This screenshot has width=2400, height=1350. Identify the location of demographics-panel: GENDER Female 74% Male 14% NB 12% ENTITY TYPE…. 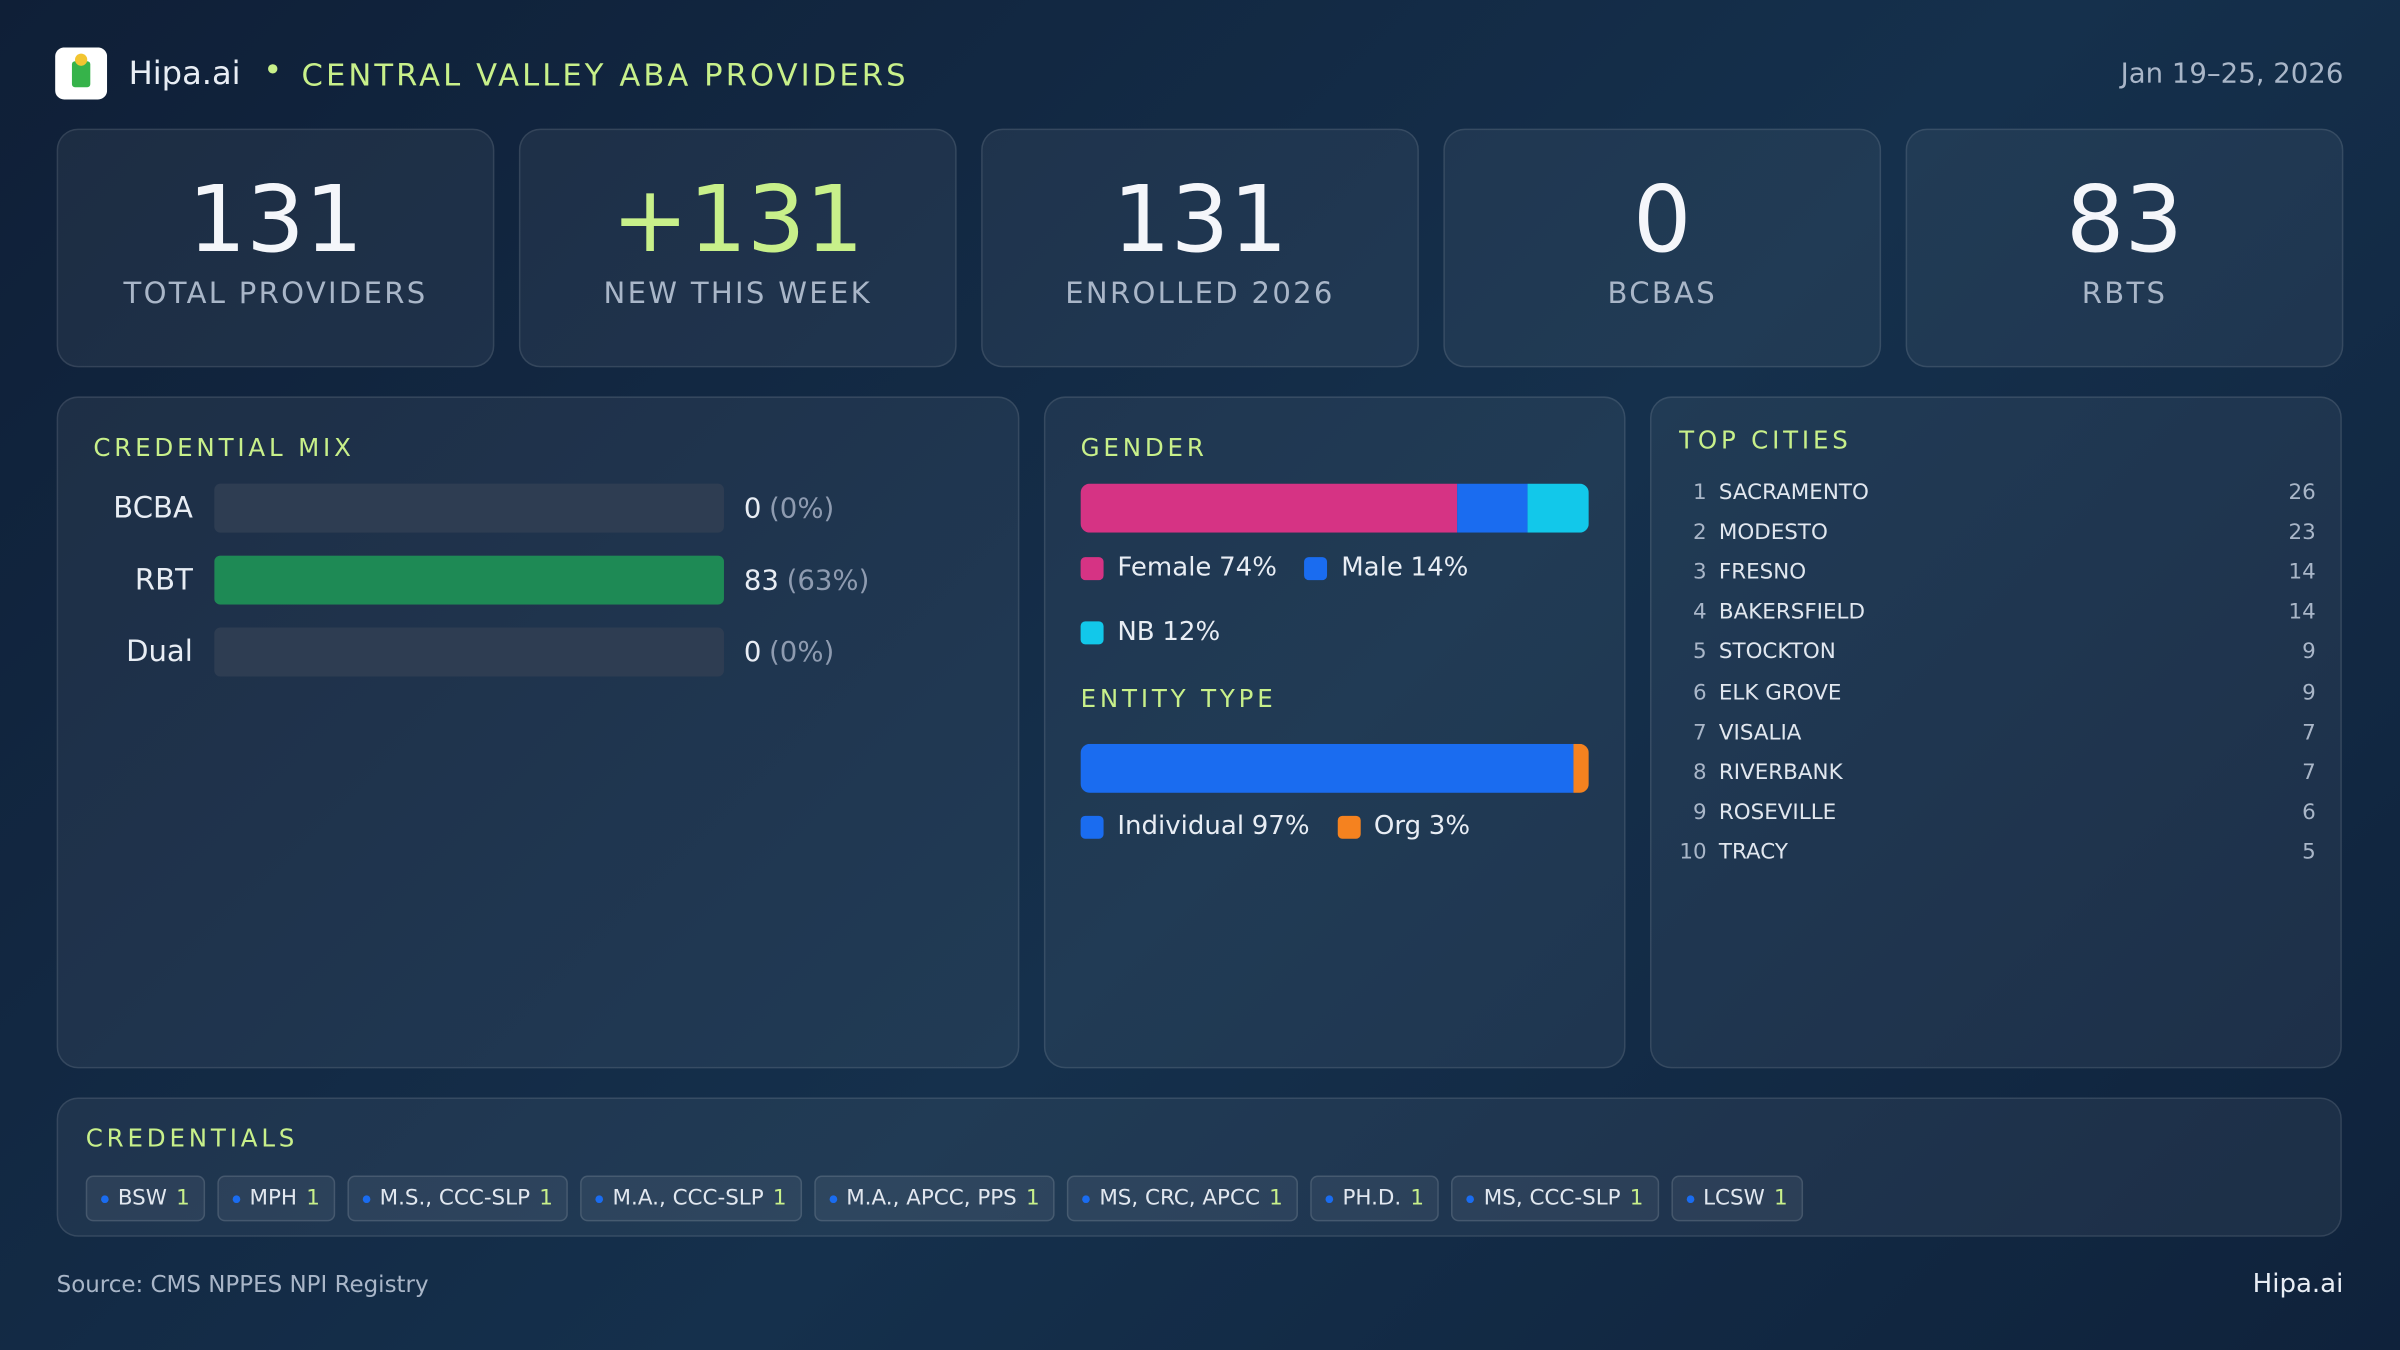
(1334, 732).